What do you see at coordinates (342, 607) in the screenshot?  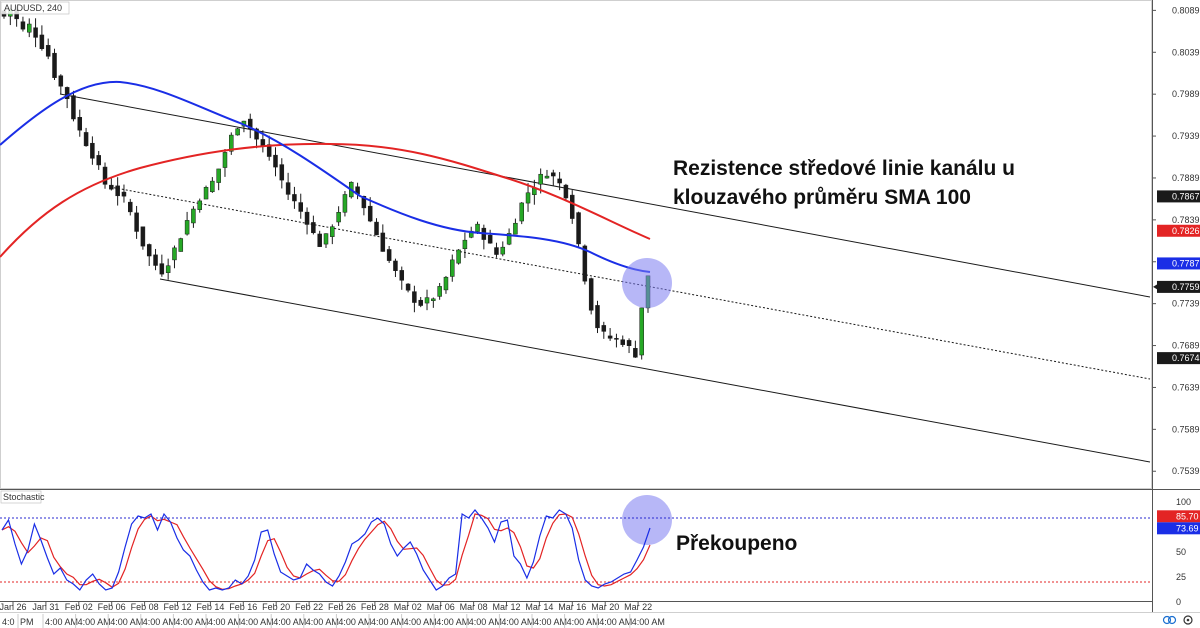 I see `time-tick-label: Feb 26` at bounding box center [342, 607].